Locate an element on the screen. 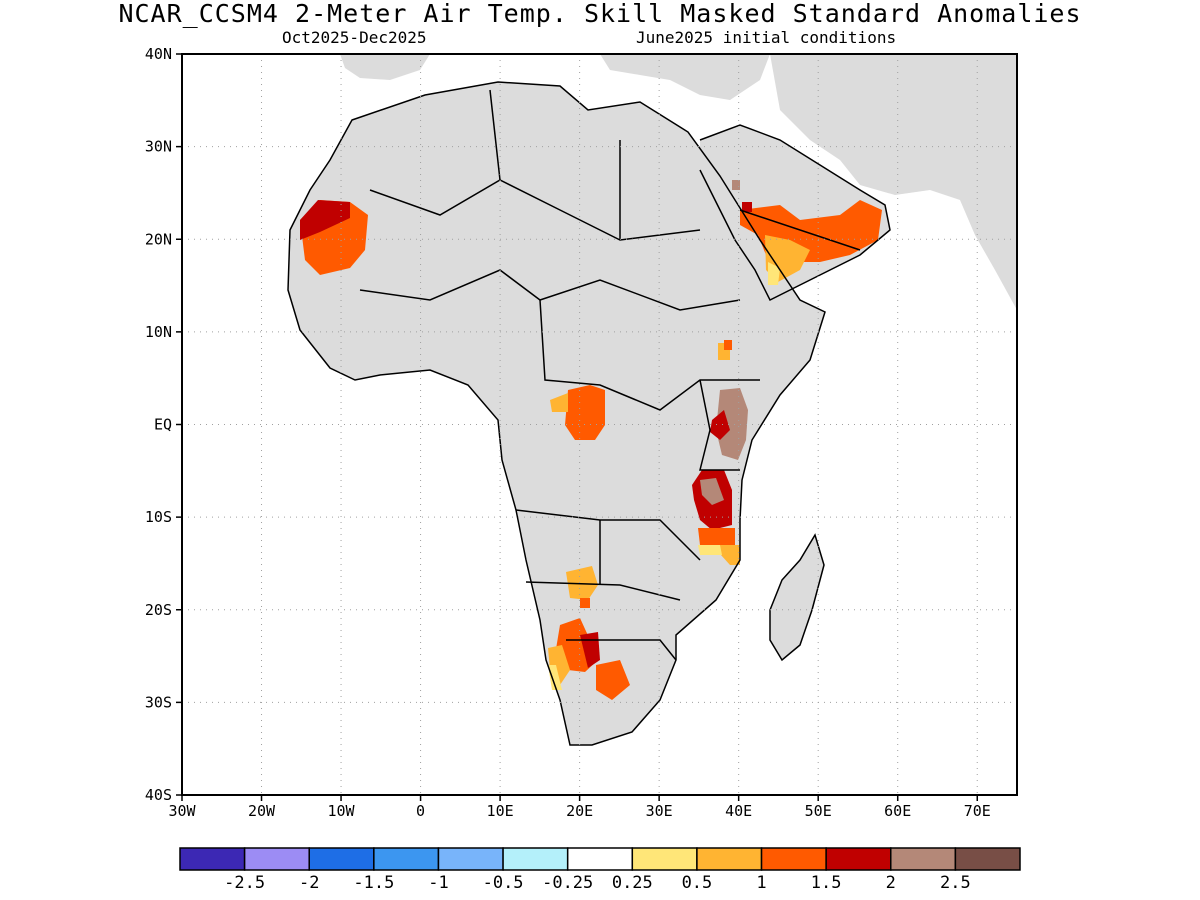 The image size is (1200, 900). anomaly-patch-south-africa is located at coordinates (613, 680).